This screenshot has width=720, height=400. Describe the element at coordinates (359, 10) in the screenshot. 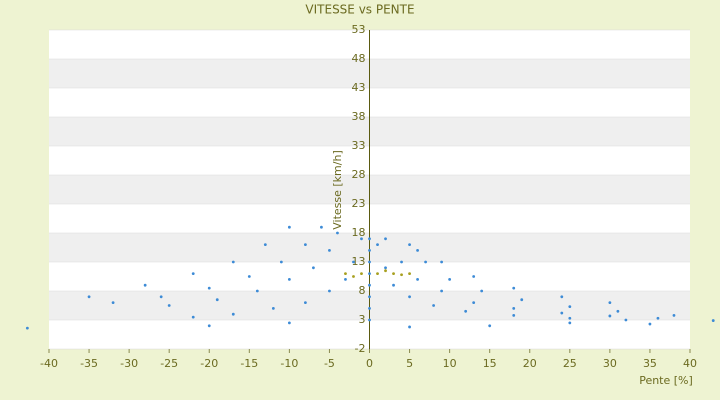

I see `chart-title: VITESSE vs PENTE` at that location.